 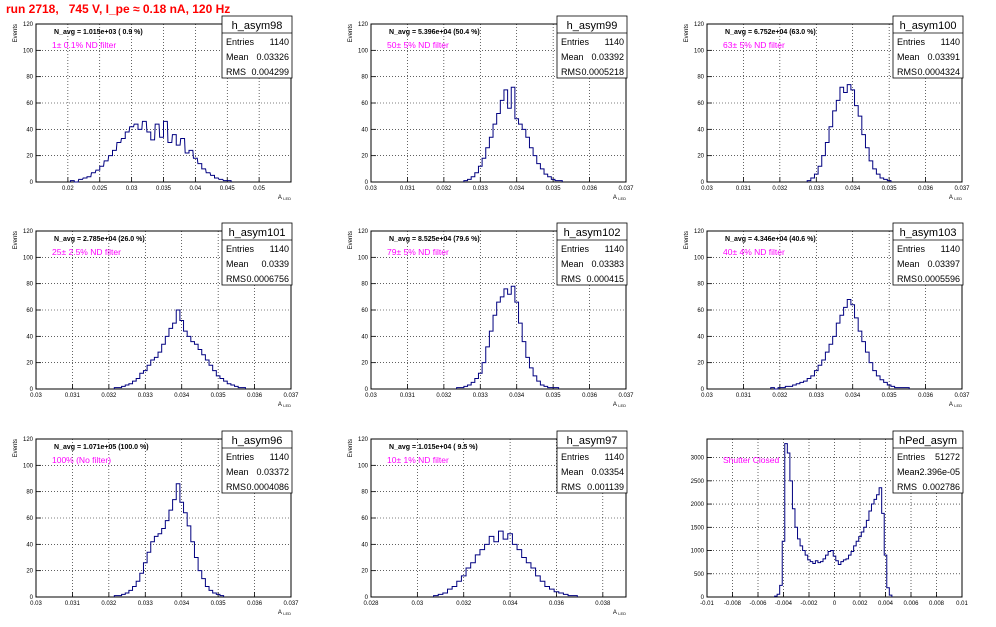 What do you see at coordinates (947, 457) in the screenshot?
I see `stat-value: 51272` at bounding box center [947, 457].